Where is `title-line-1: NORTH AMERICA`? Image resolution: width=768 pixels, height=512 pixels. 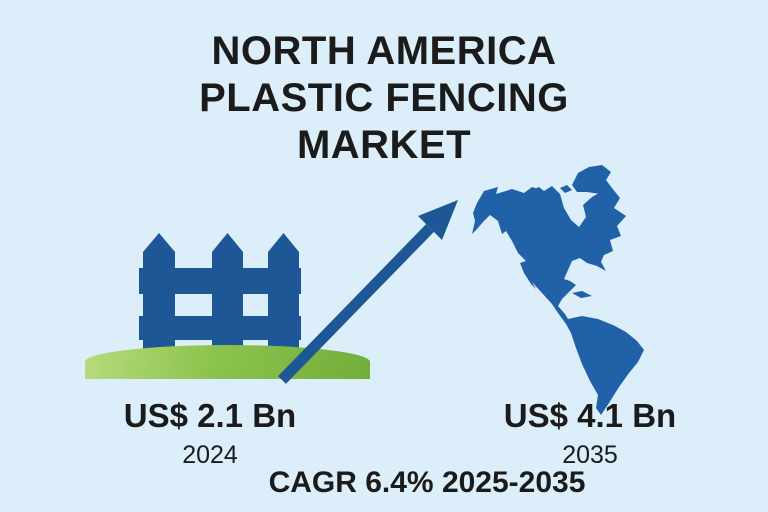 title-line-1: NORTH AMERICA is located at coordinates (384, 51).